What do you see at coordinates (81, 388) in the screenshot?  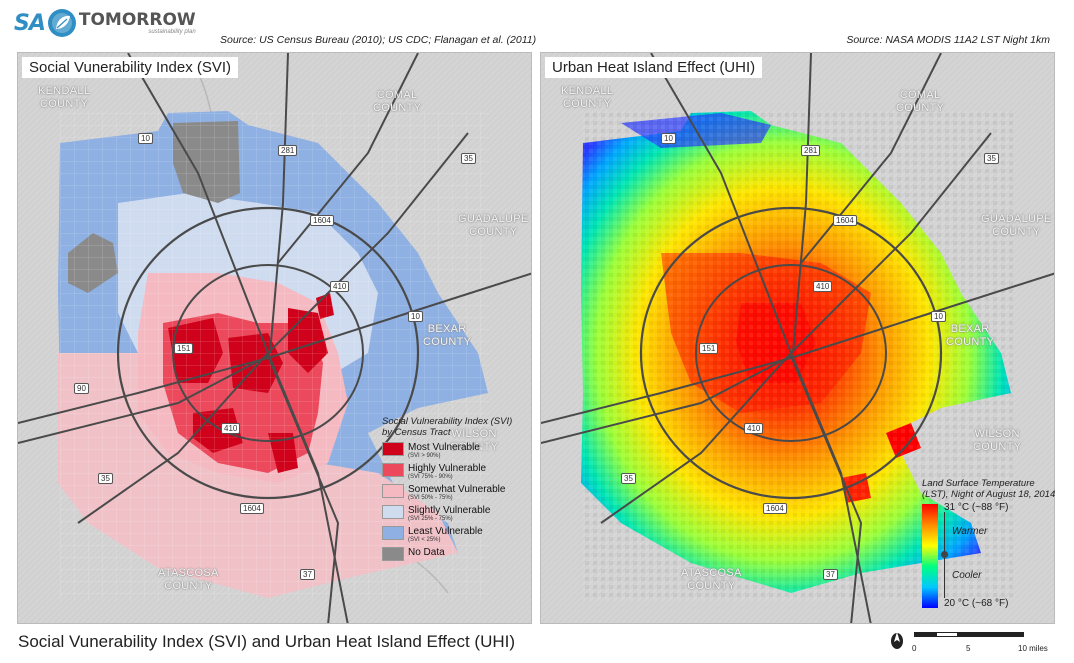 I see `us-90-label: 90` at bounding box center [81, 388].